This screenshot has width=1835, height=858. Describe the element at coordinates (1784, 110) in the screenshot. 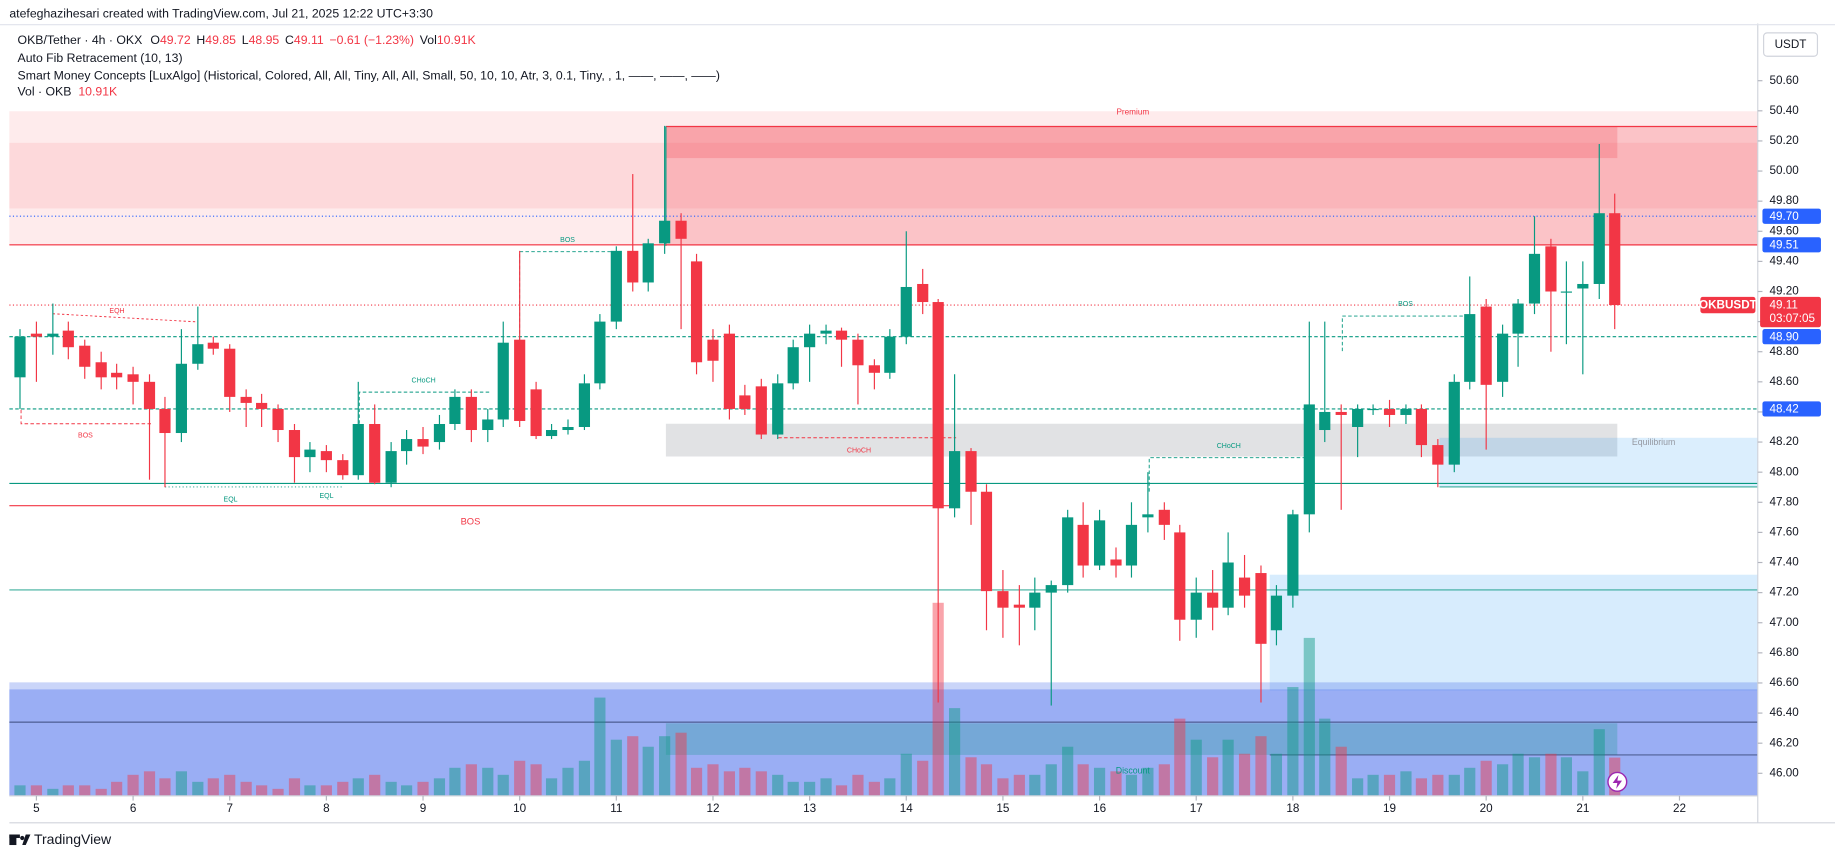

I see `y-tick-label: 50.40` at that location.